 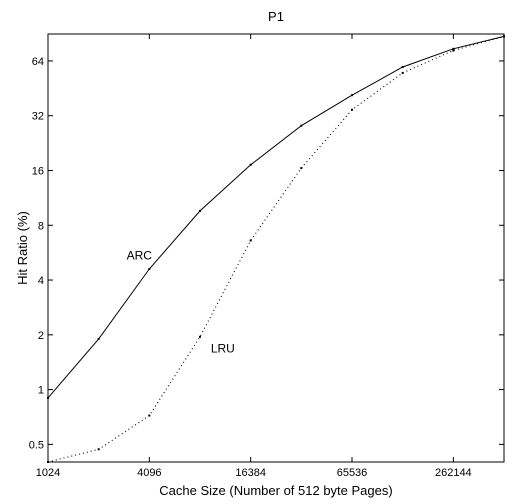 I want to click on y-tick-label: 64, so click(x=38, y=62).